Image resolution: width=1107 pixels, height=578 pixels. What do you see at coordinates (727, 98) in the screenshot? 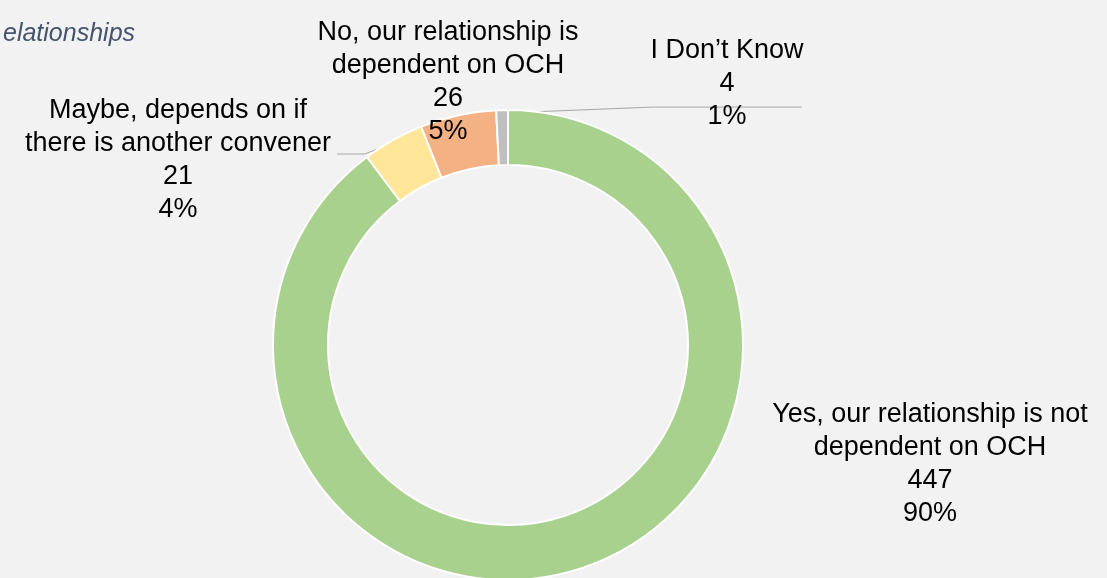
I see `data-label: 4 1%` at bounding box center [727, 98].